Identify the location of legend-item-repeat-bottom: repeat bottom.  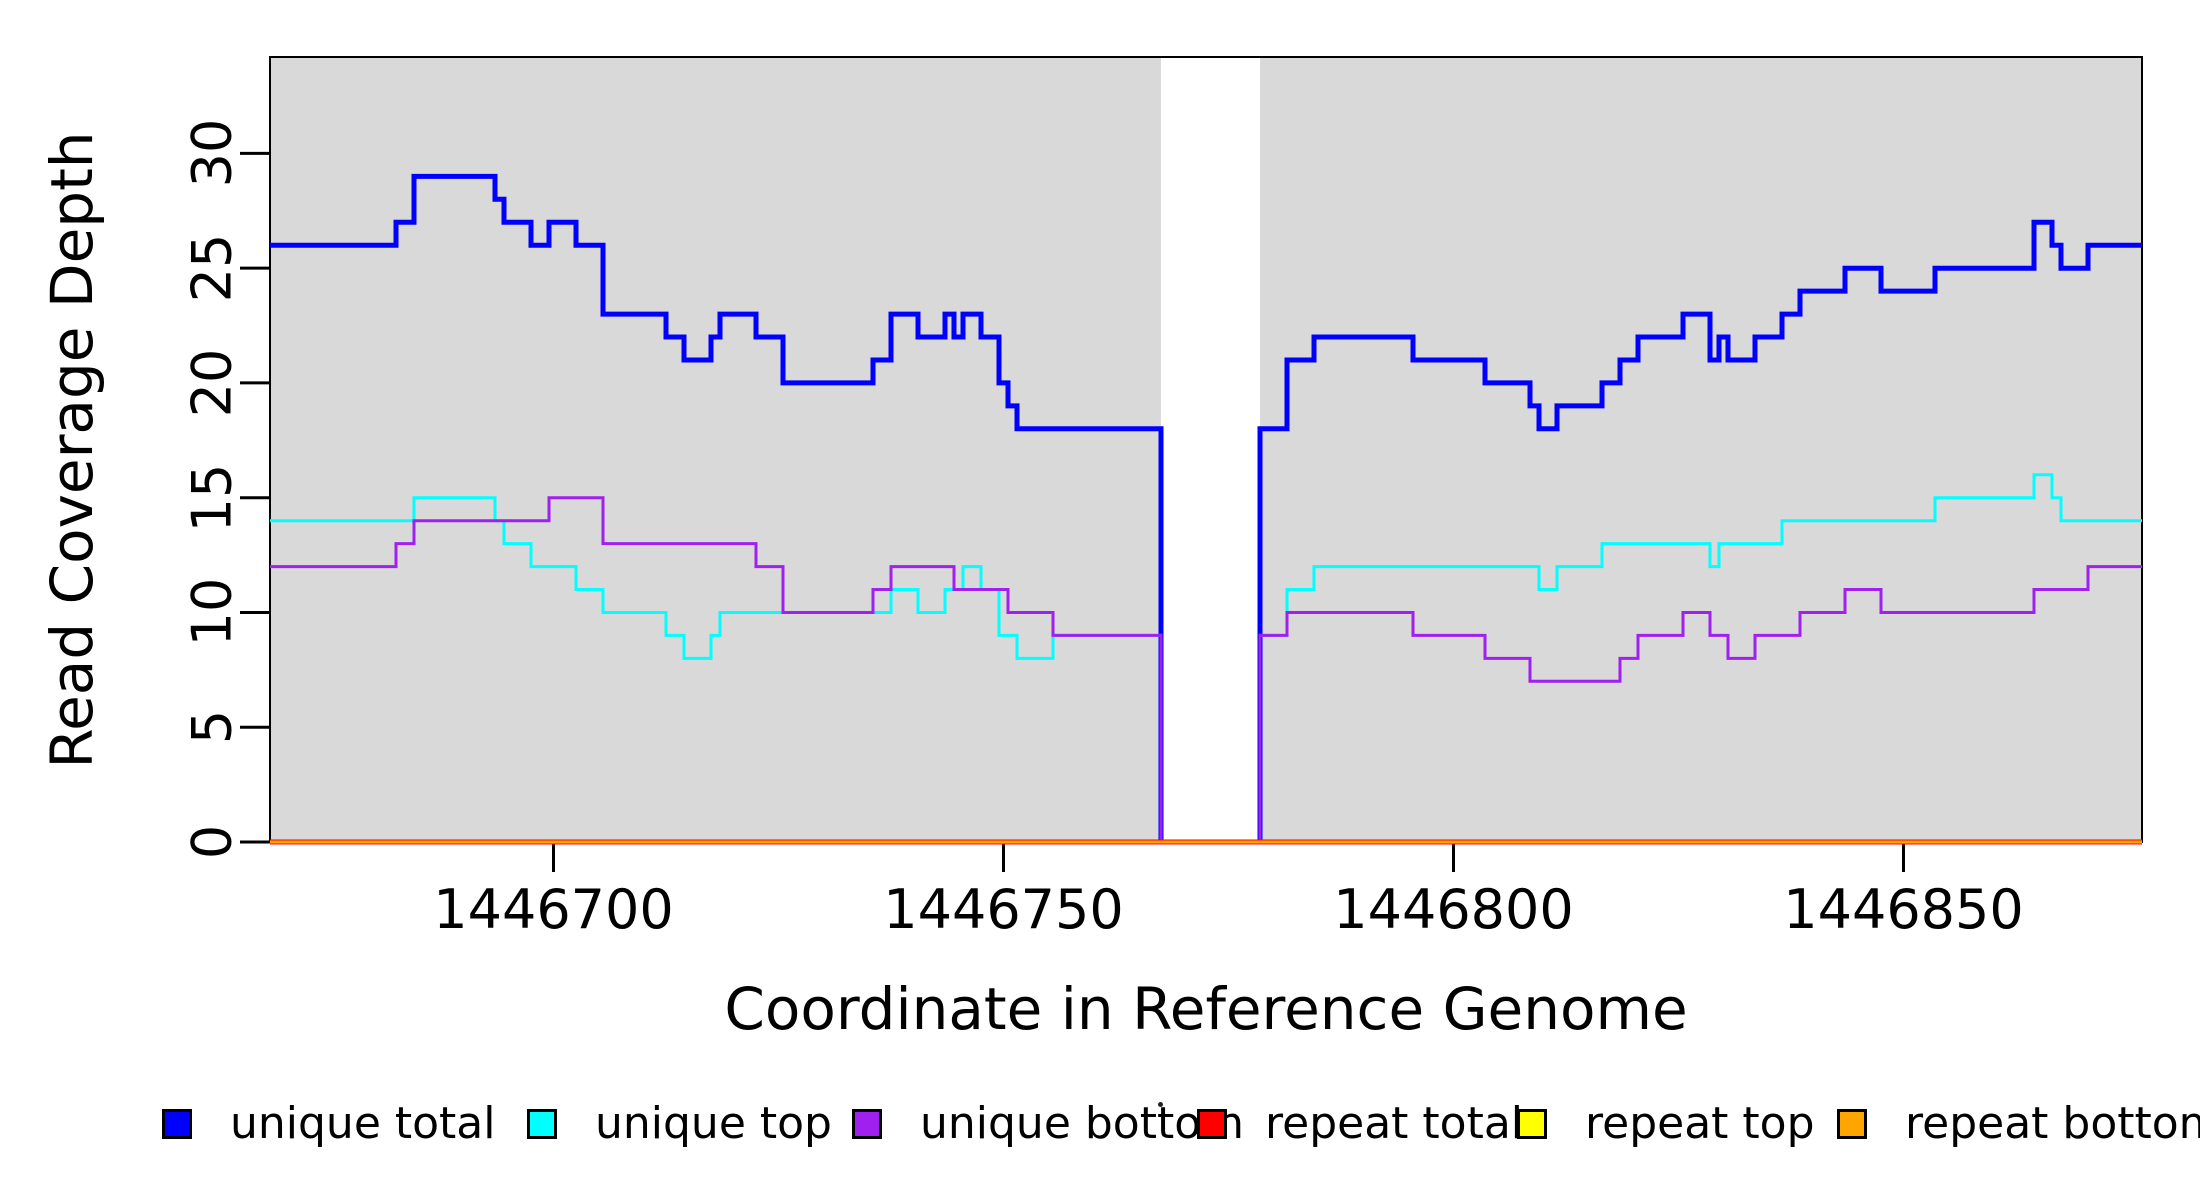
(2018, 1123).